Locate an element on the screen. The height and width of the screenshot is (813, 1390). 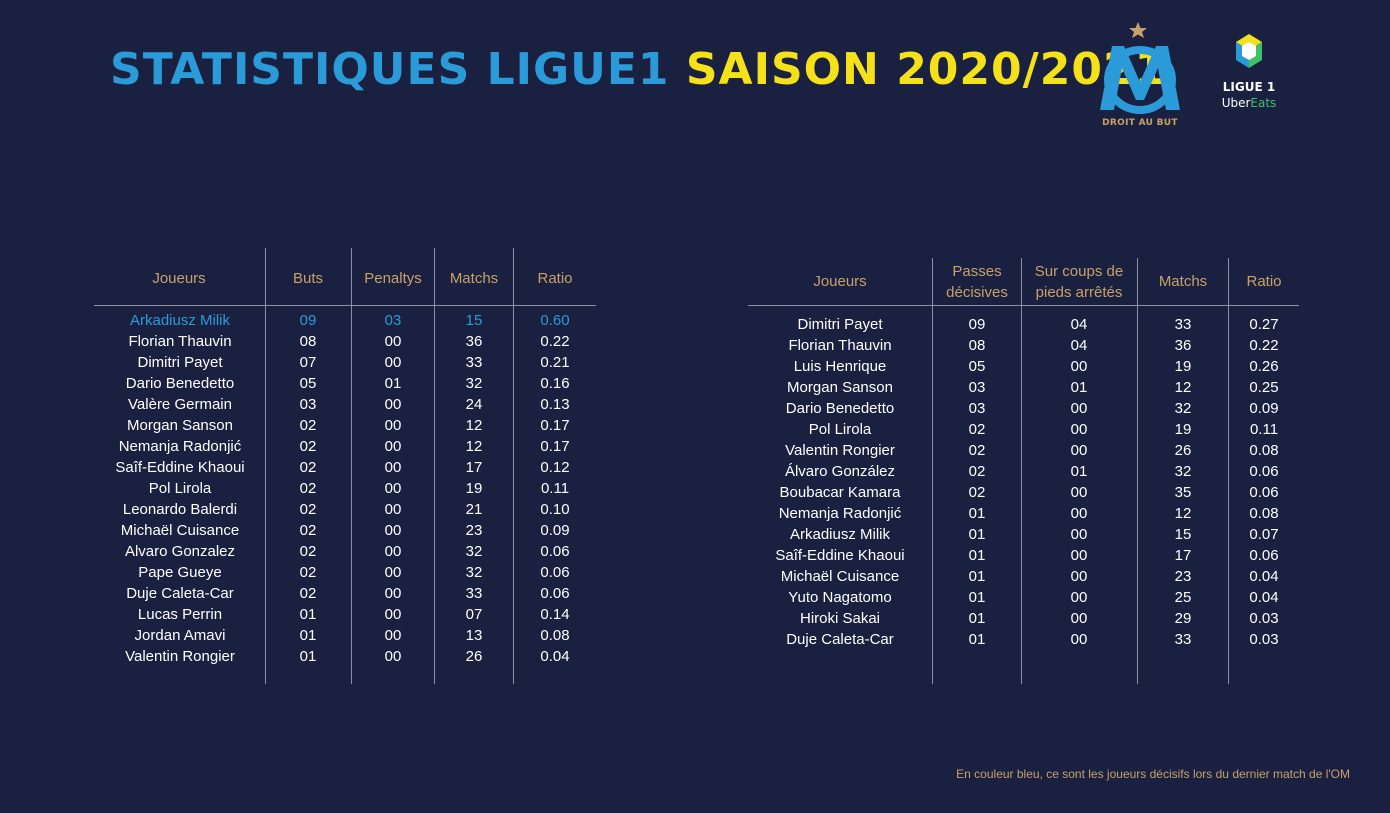
assists-cell-player: Dario Benedetto is located at coordinates (840, 408).